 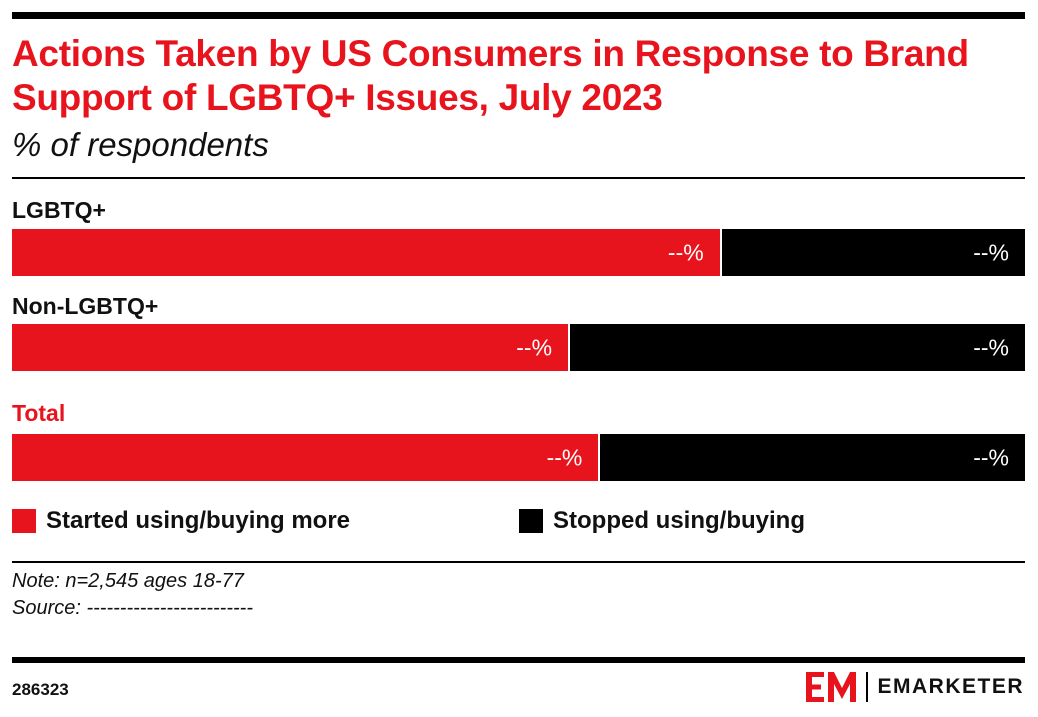 I want to click on brand-wordmark: EMARKETER, so click(x=950, y=686).